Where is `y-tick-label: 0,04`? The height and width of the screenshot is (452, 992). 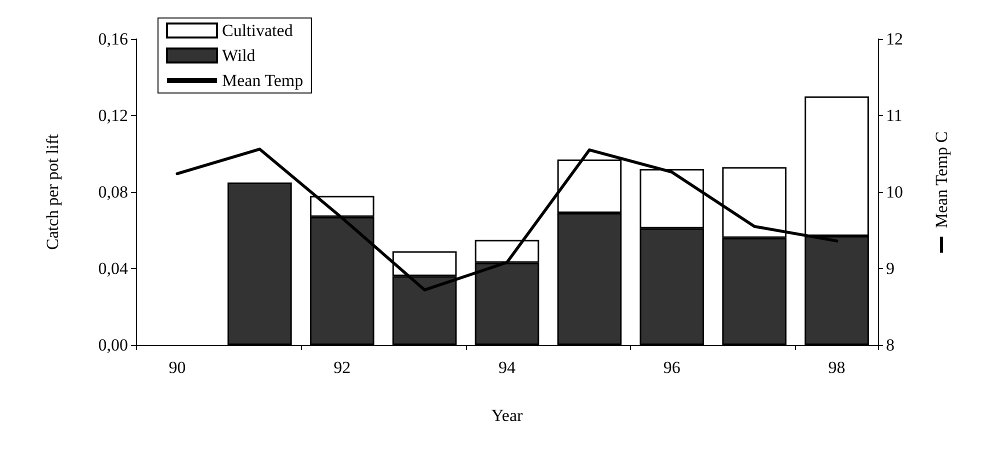 y-tick-label: 0,04 is located at coordinates (113, 268).